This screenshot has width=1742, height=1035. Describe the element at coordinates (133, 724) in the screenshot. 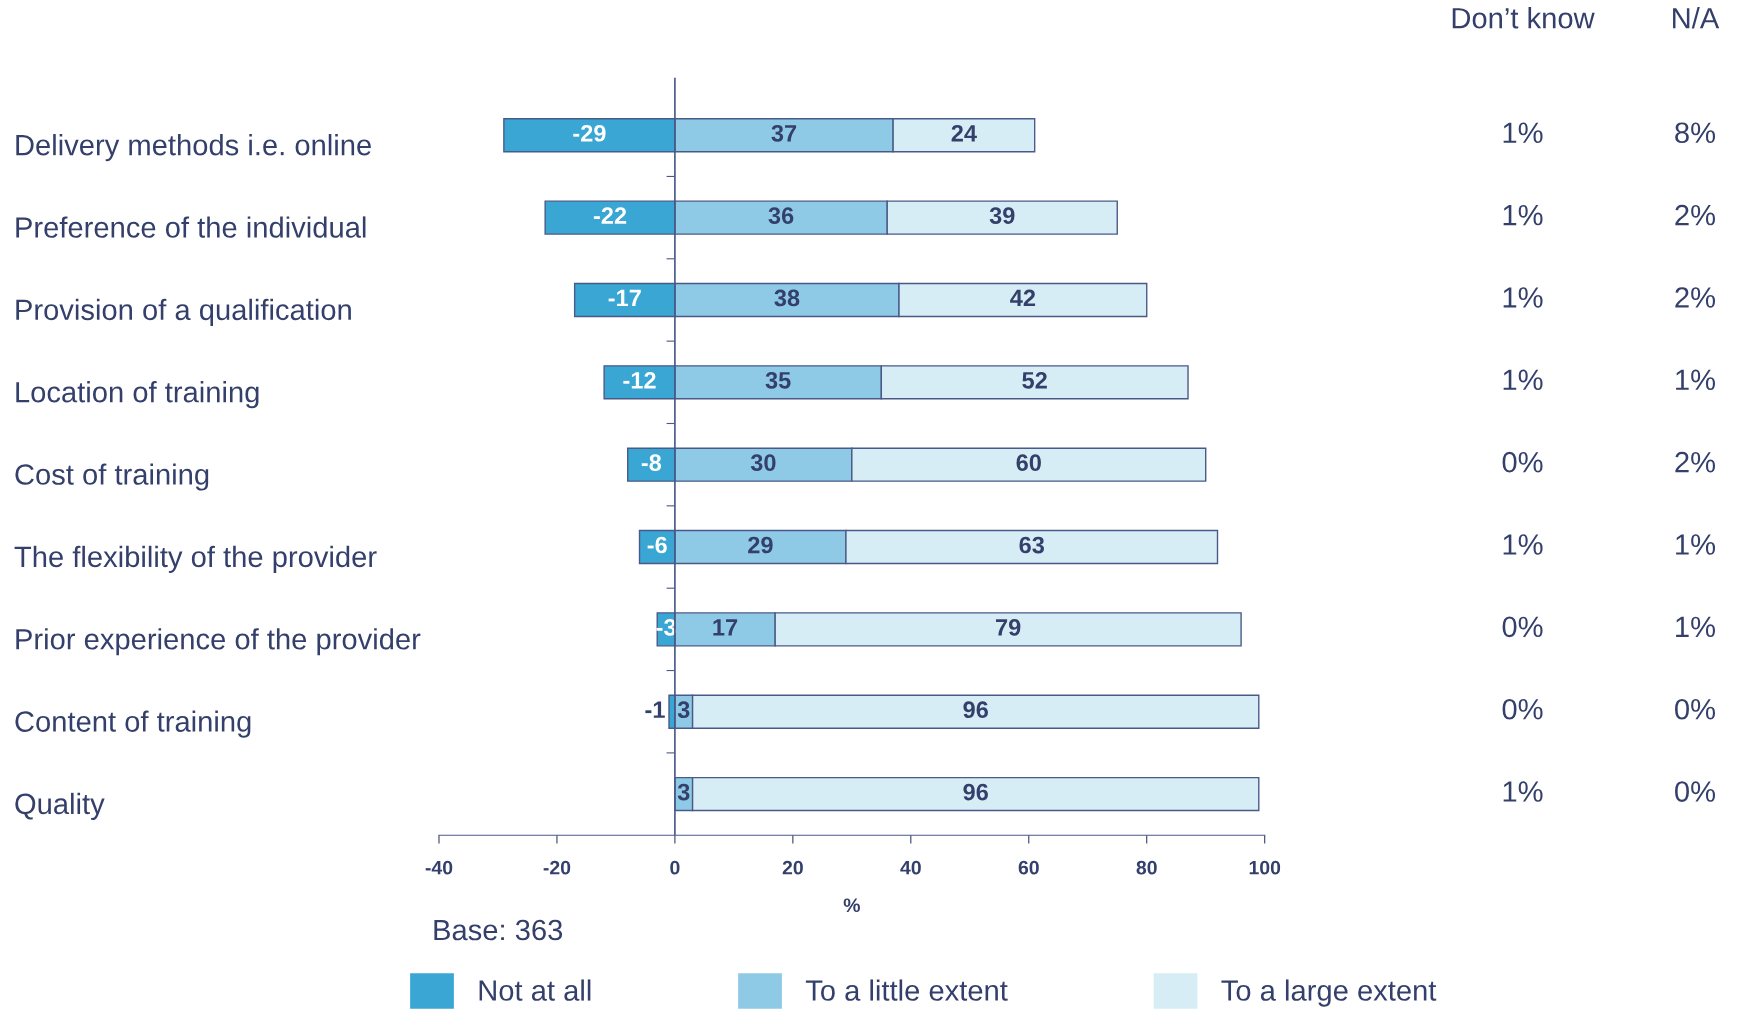

I see `y-tick-label: Content of training` at that location.